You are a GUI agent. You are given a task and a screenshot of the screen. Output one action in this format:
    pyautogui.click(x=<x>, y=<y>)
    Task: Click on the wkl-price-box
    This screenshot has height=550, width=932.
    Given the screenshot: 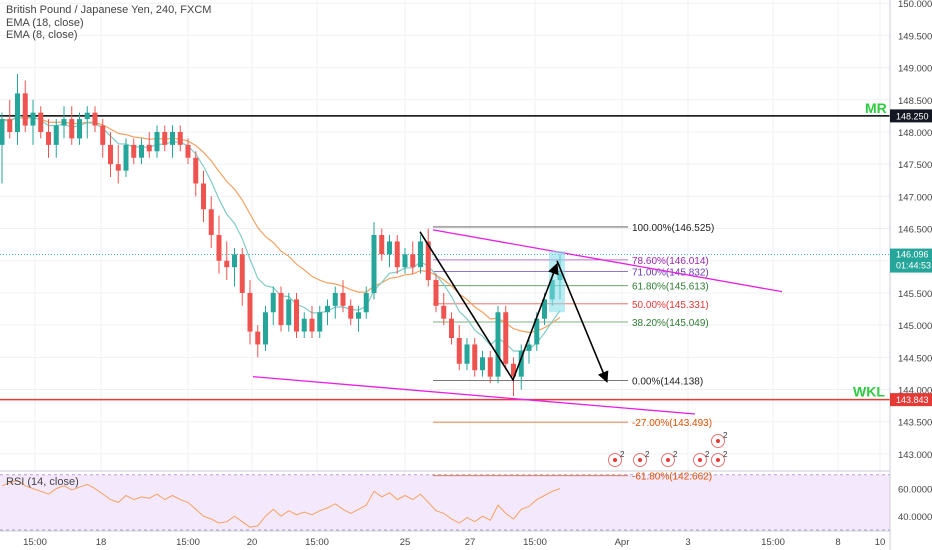 What is the action you would take?
    pyautogui.click(x=911, y=400)
    